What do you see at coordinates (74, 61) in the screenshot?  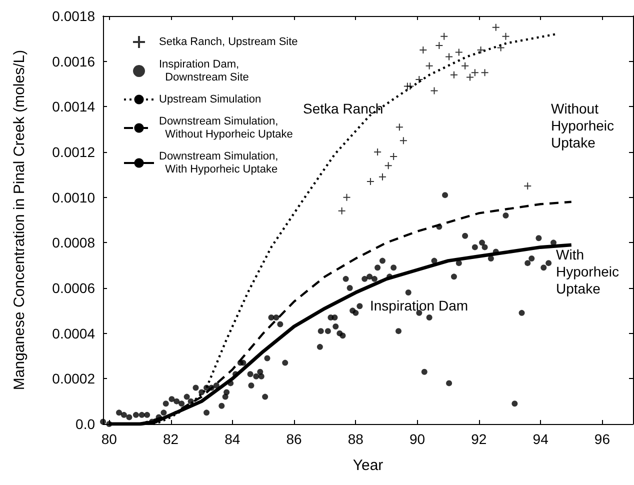 I see `y-tick-label: 0.0016` at bounding box center [74, 61].